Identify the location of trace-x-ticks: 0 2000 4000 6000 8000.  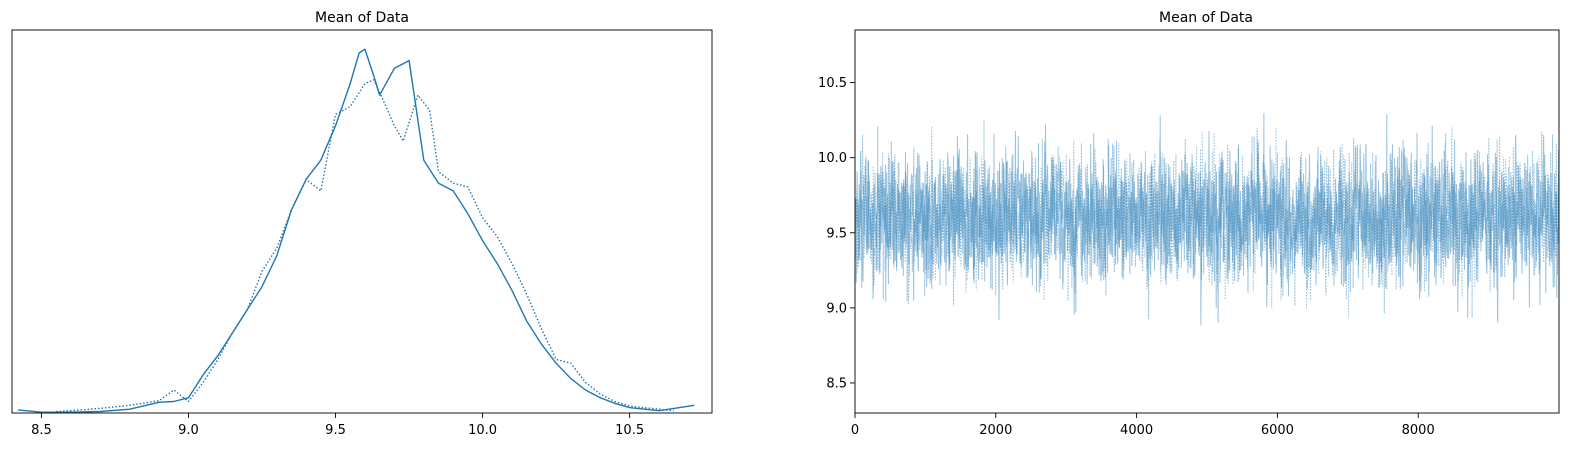
(1143, 425).